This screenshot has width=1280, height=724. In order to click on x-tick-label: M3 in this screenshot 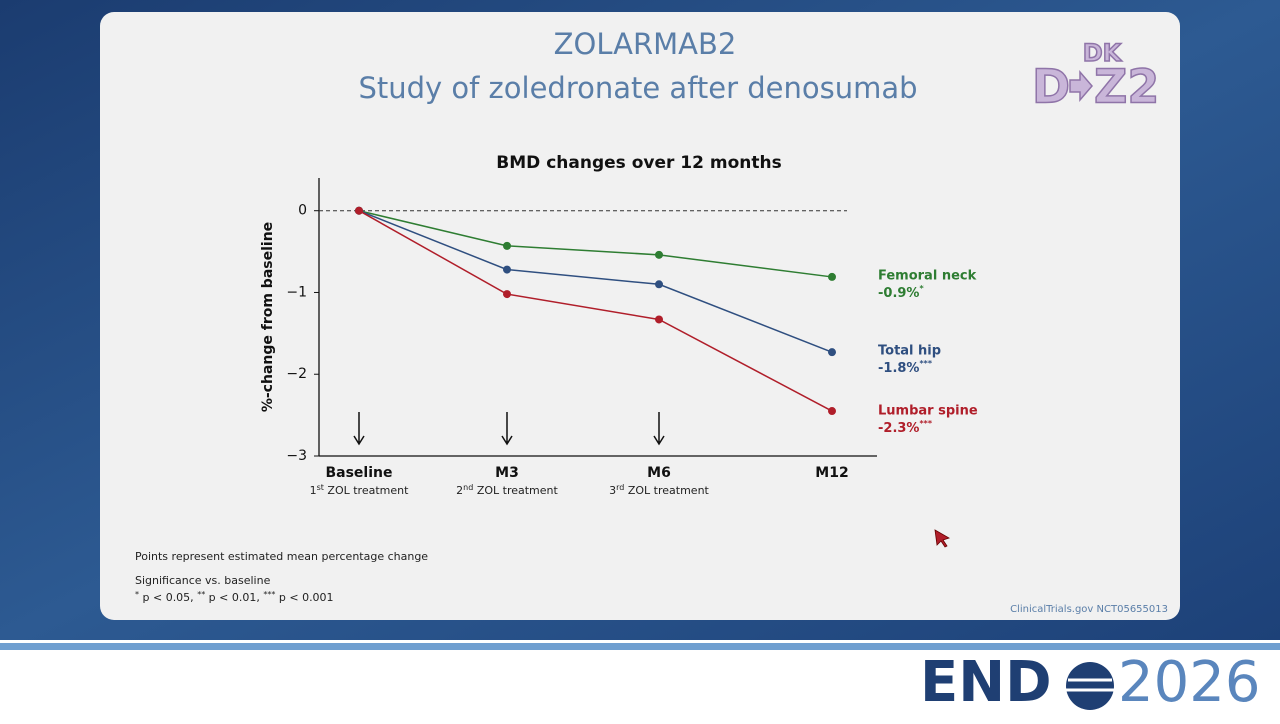, I will do `click(507, 473)`.